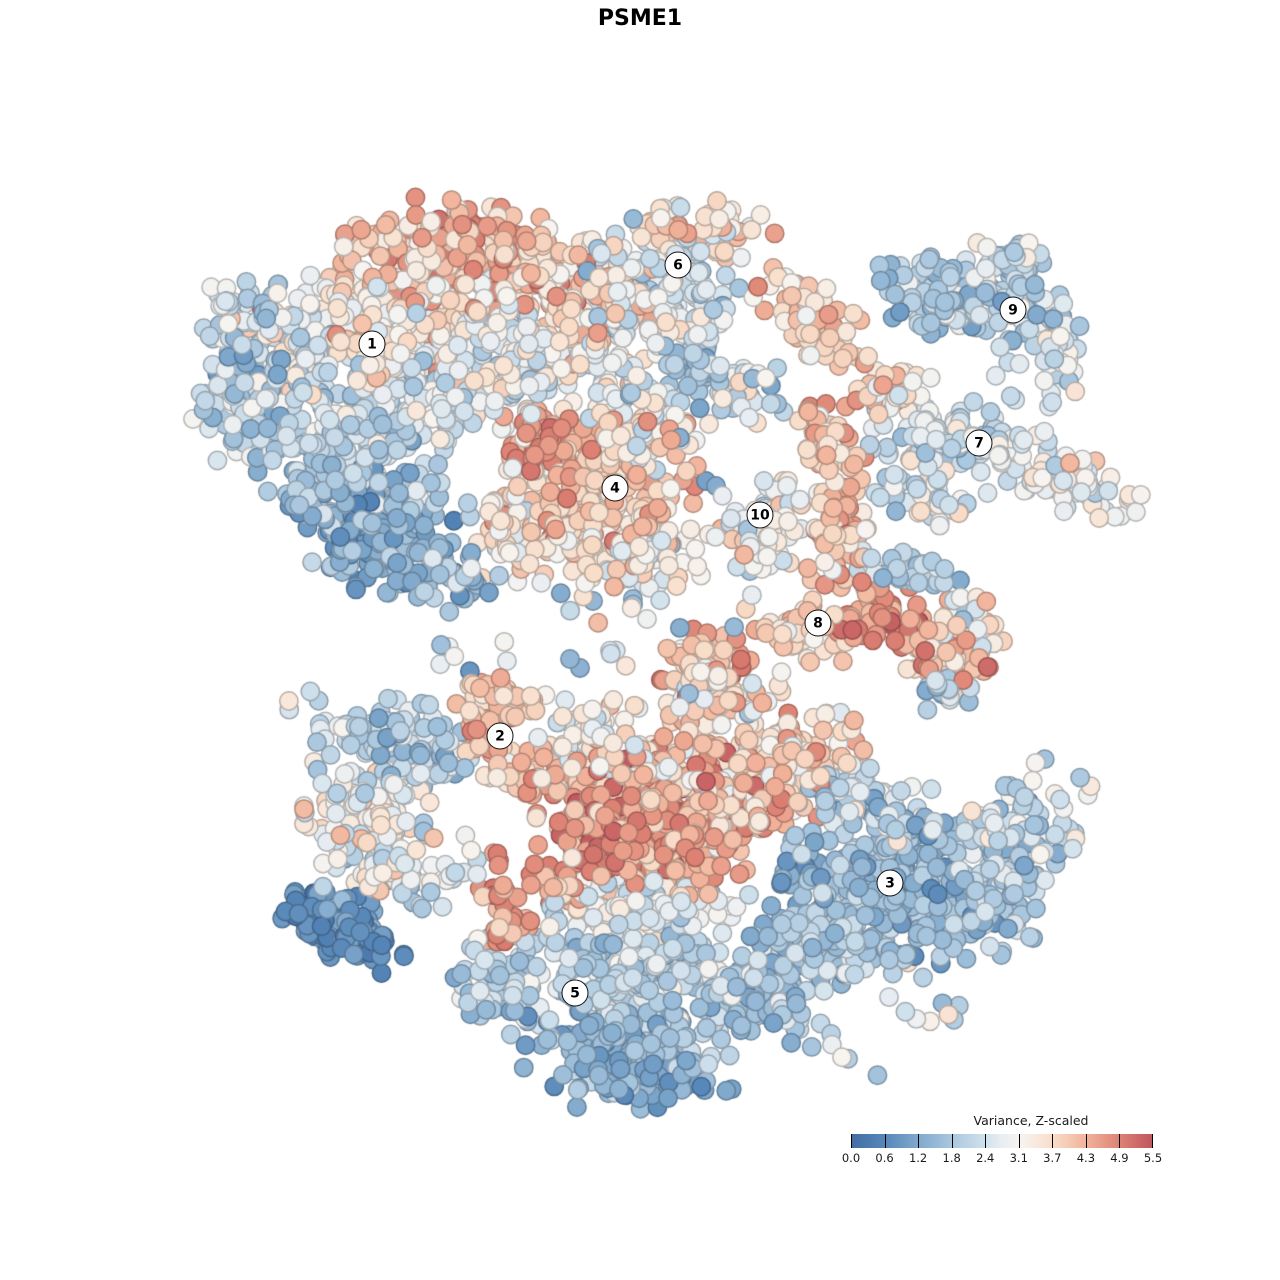  Describe the element at coordinates (615, 488) in the screenshot. I see `cluster-label-4: 4` at that location.